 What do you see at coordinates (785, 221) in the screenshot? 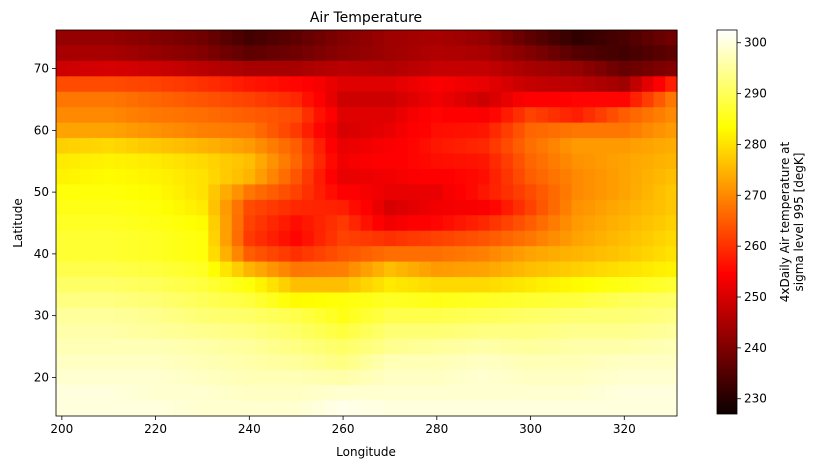
I see `colorbar-label-line-1: 4xDaily Air temperature at` at bounding box center [785, 221].